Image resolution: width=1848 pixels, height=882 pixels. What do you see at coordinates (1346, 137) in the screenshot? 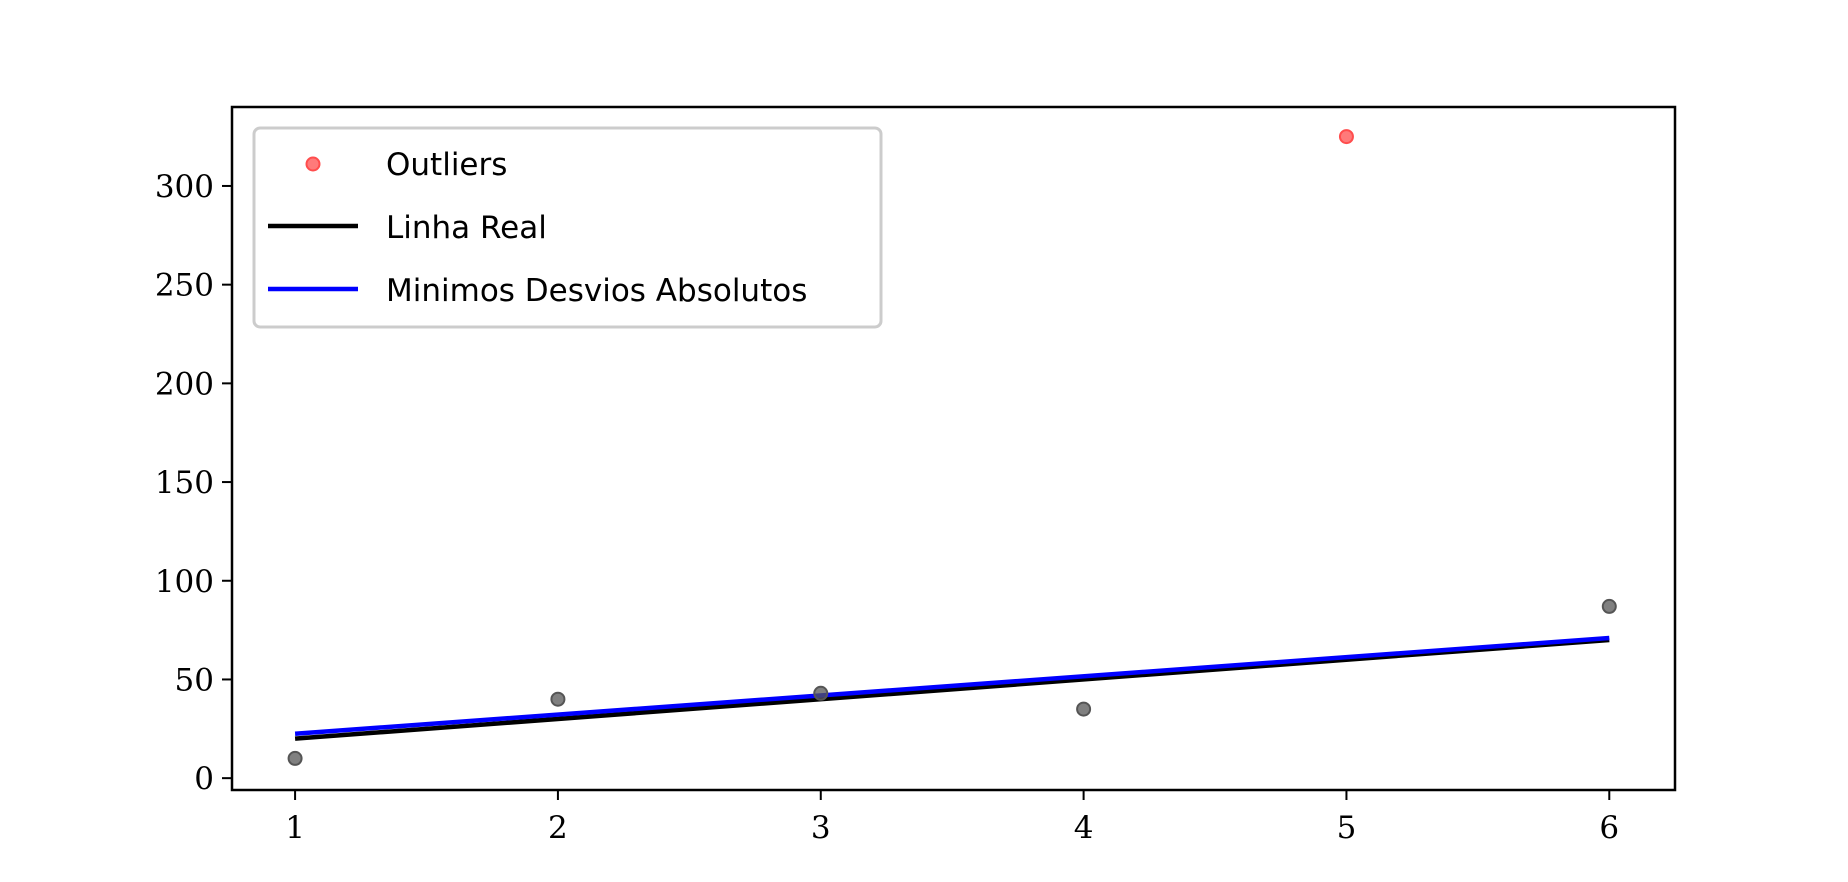
I see `data-point-outliers` at bounding box center [1346, 137].